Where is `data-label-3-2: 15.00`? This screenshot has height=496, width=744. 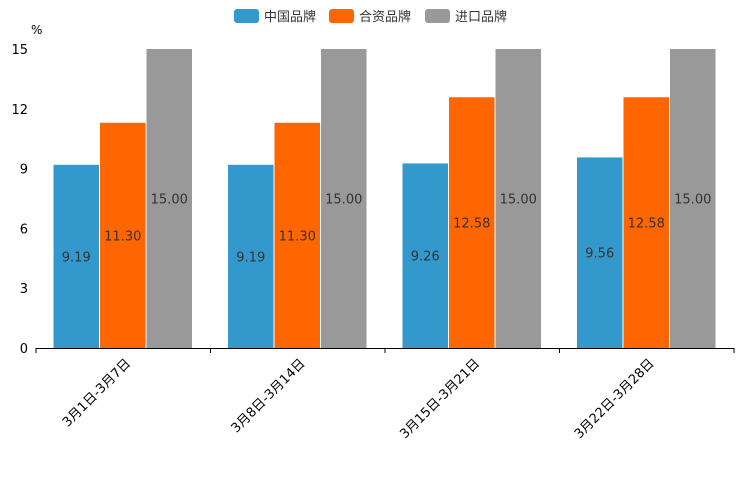 data-label-3-2: 15.00 is located at coordinates (692, 200).